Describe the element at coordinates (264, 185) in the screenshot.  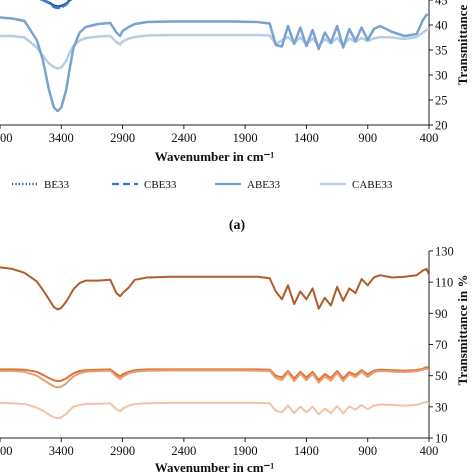
I see `legend-label-abe33: ABE33` at that location.